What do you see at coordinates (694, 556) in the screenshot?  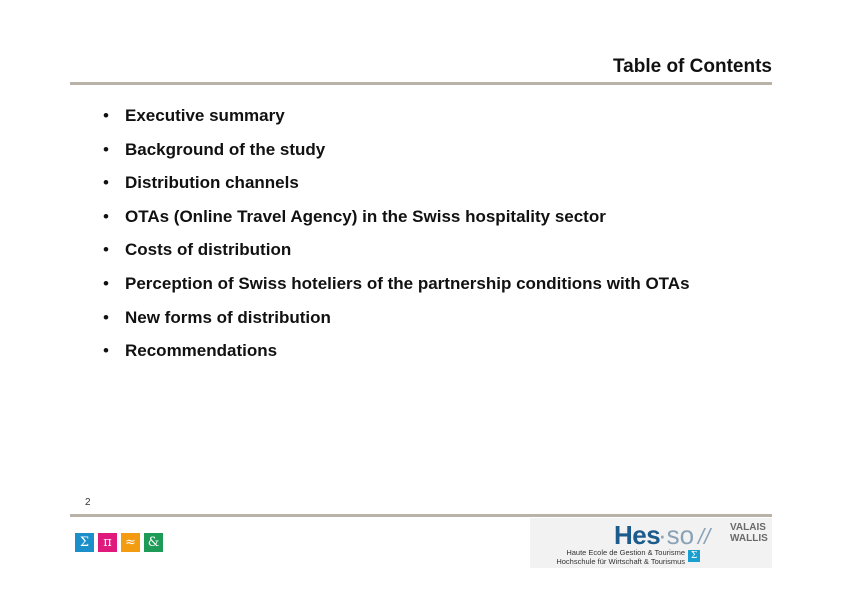 I see `logo-sigma-icon: Σ` at bounding box center [694, 556].